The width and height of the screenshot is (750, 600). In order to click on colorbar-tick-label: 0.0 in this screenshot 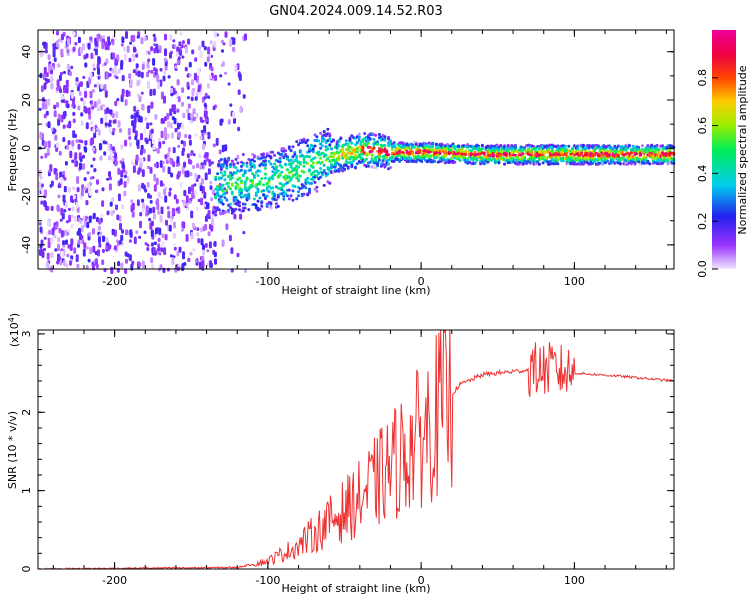, I will do `click(702, 269)`.